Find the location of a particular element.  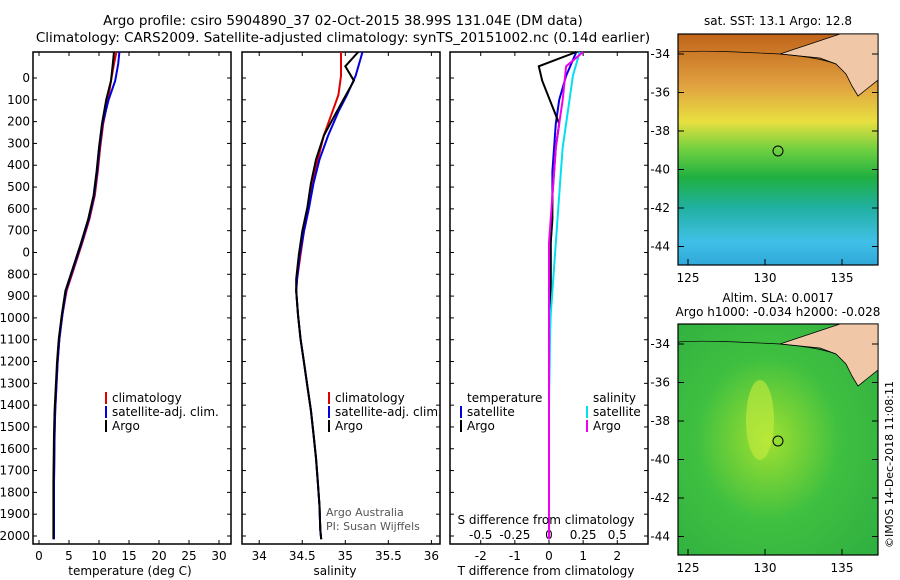

sla-xticks: 125 130 135 is located at coordinates (765, 562).